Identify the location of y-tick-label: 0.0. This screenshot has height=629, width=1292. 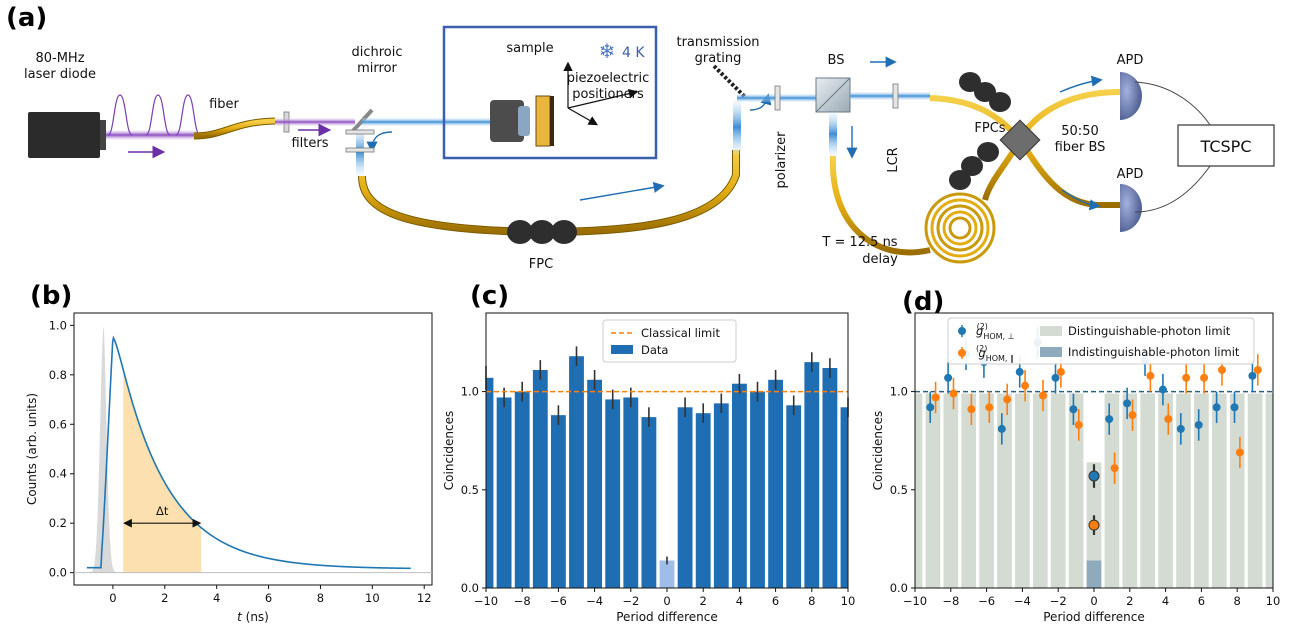
(58, 573).